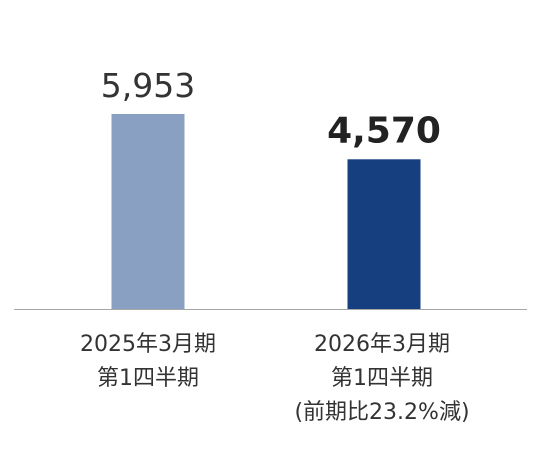  I want to click on bar-value-label-0: 5,953, so click(148, 85).